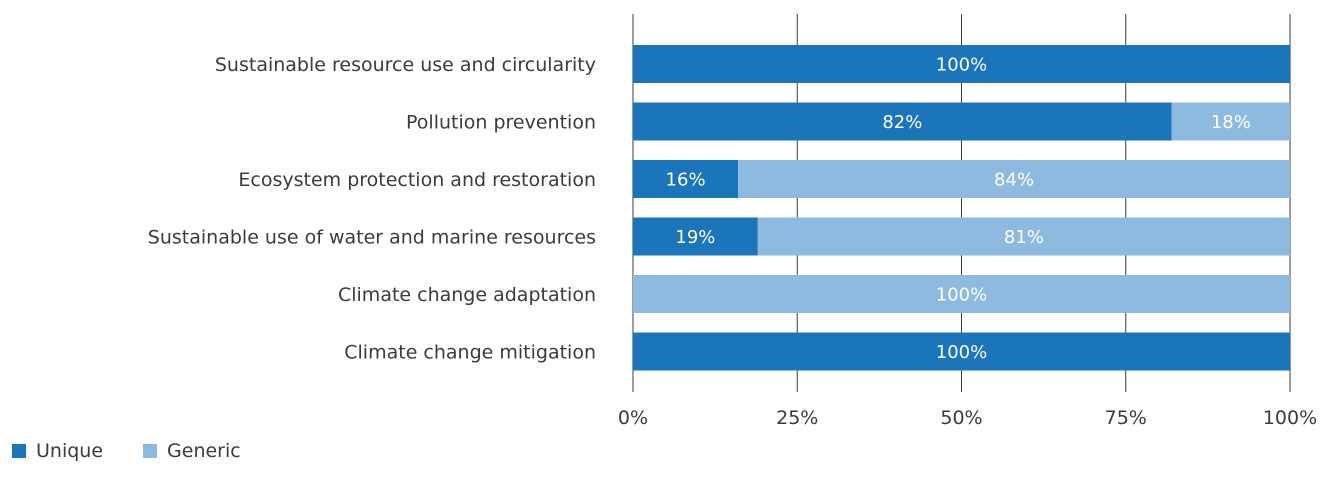  What do you see at coordinates (19, 451) in the screenshot?
I see `legend-swatch-unique` at bounding box center [19, 451].